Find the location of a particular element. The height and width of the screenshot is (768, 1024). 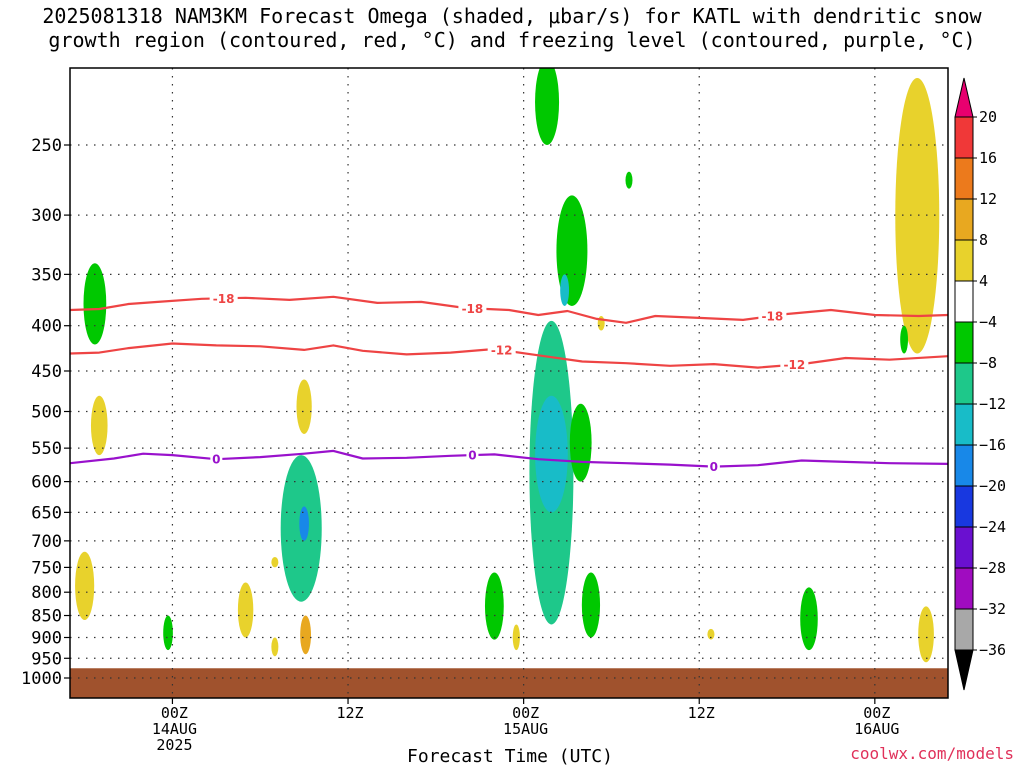

credit-link: coolwx.com/models is located at coordinates (932, 753).